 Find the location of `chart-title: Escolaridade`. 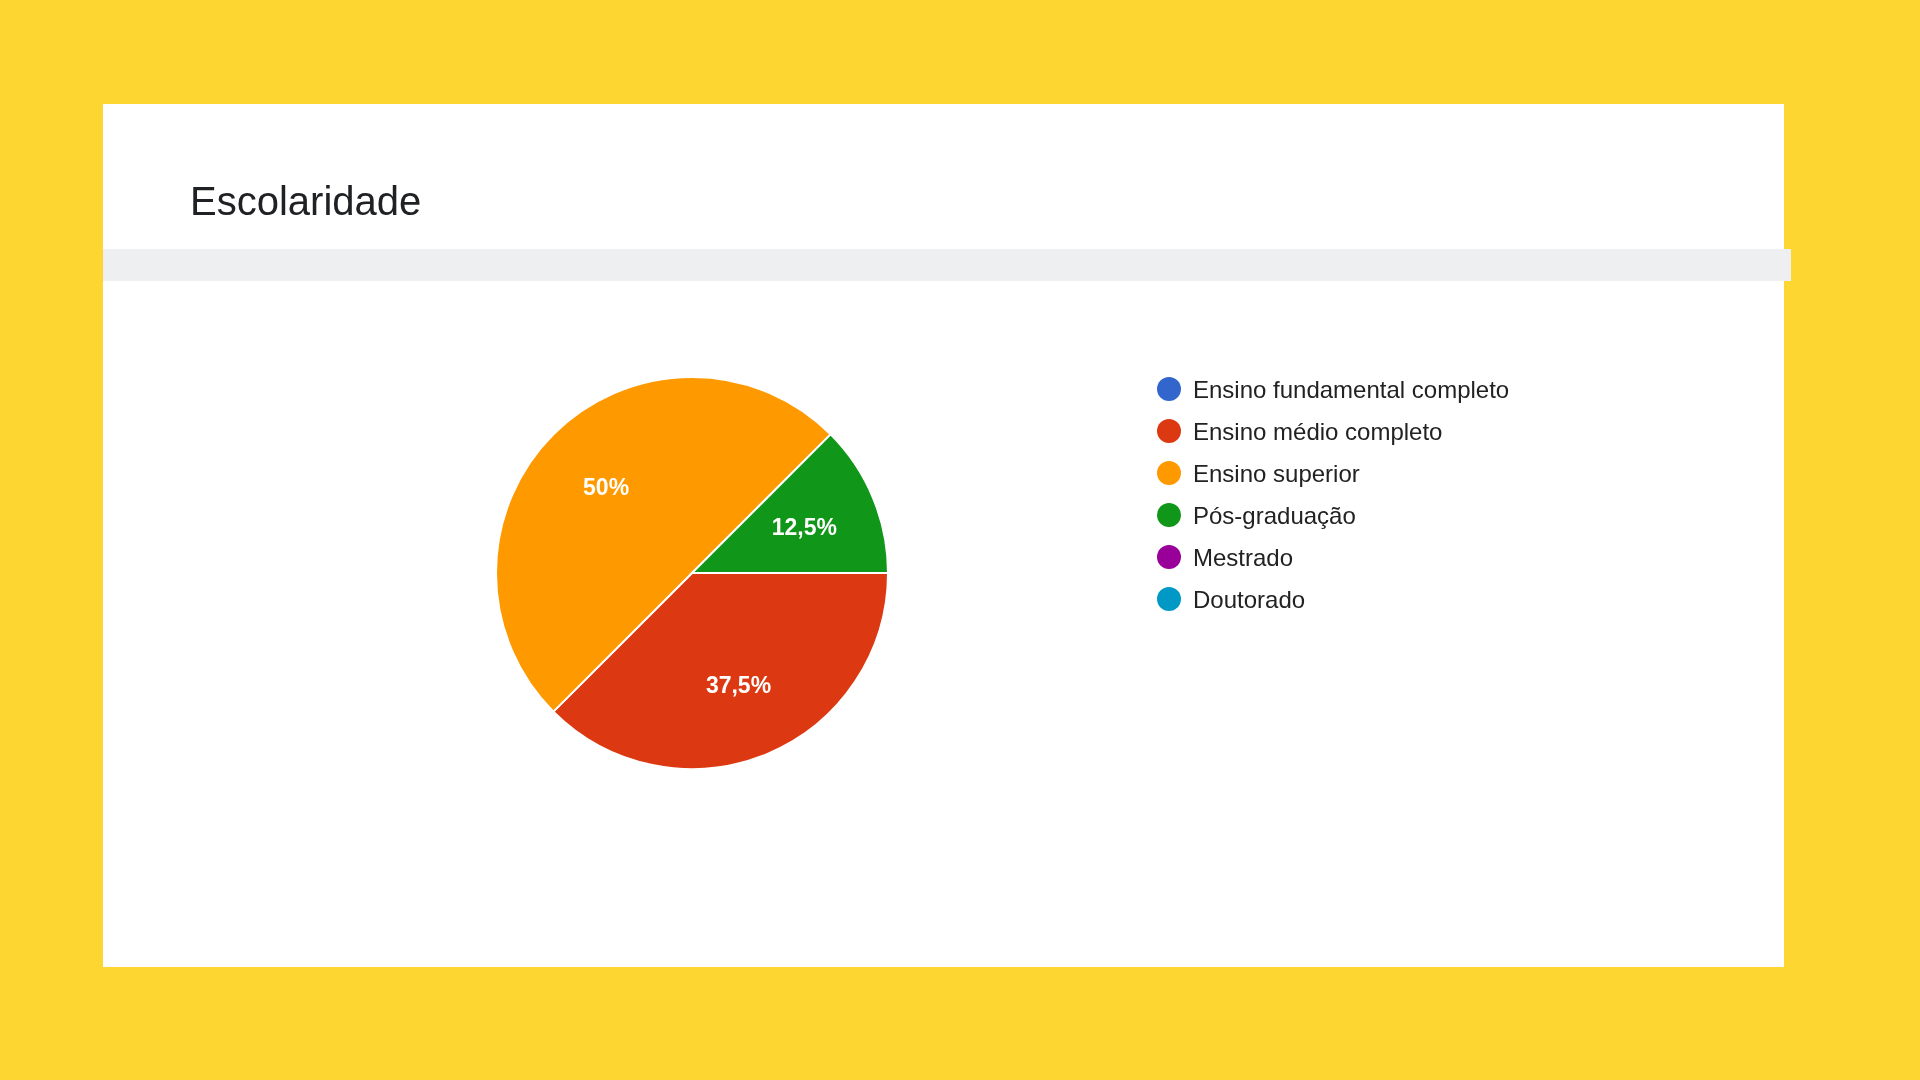

chart-title: Escolaridade is located at coordinates (306, 201).